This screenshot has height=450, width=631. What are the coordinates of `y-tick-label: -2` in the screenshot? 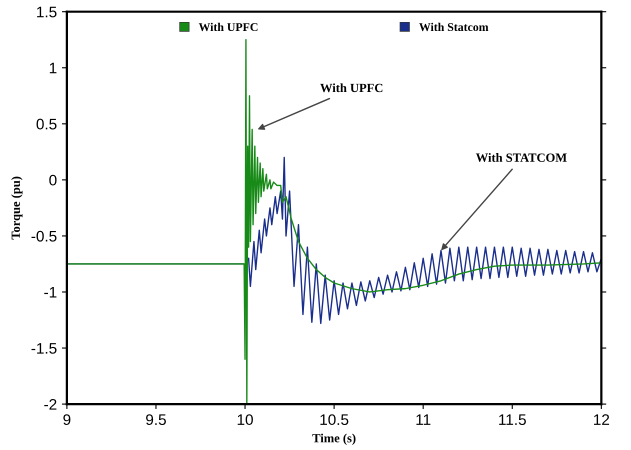 It's located at (50, 404).